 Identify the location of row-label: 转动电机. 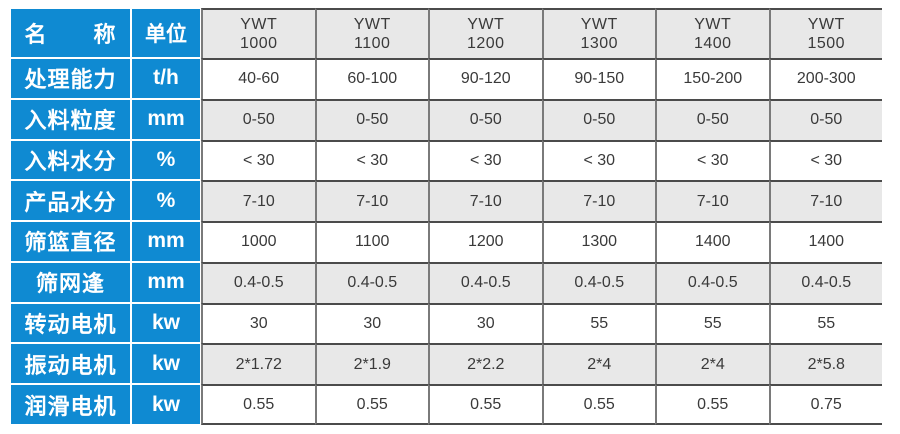
(70, 323).